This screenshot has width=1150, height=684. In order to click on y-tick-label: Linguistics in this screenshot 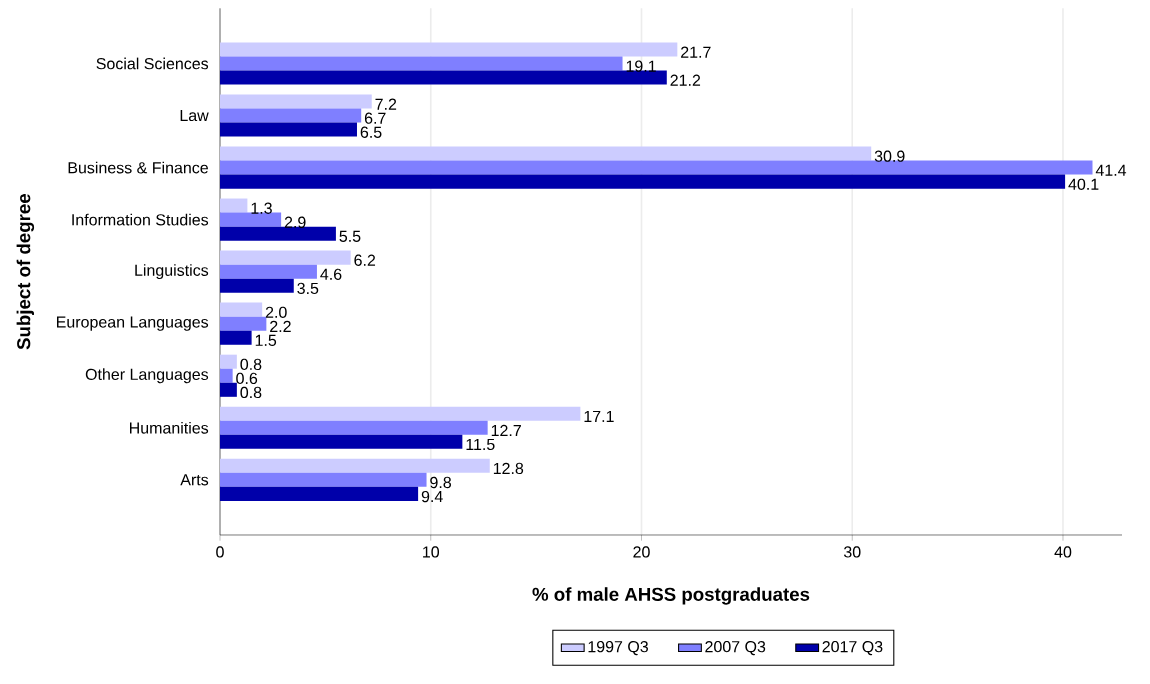, I will do `click(172, 272)`.